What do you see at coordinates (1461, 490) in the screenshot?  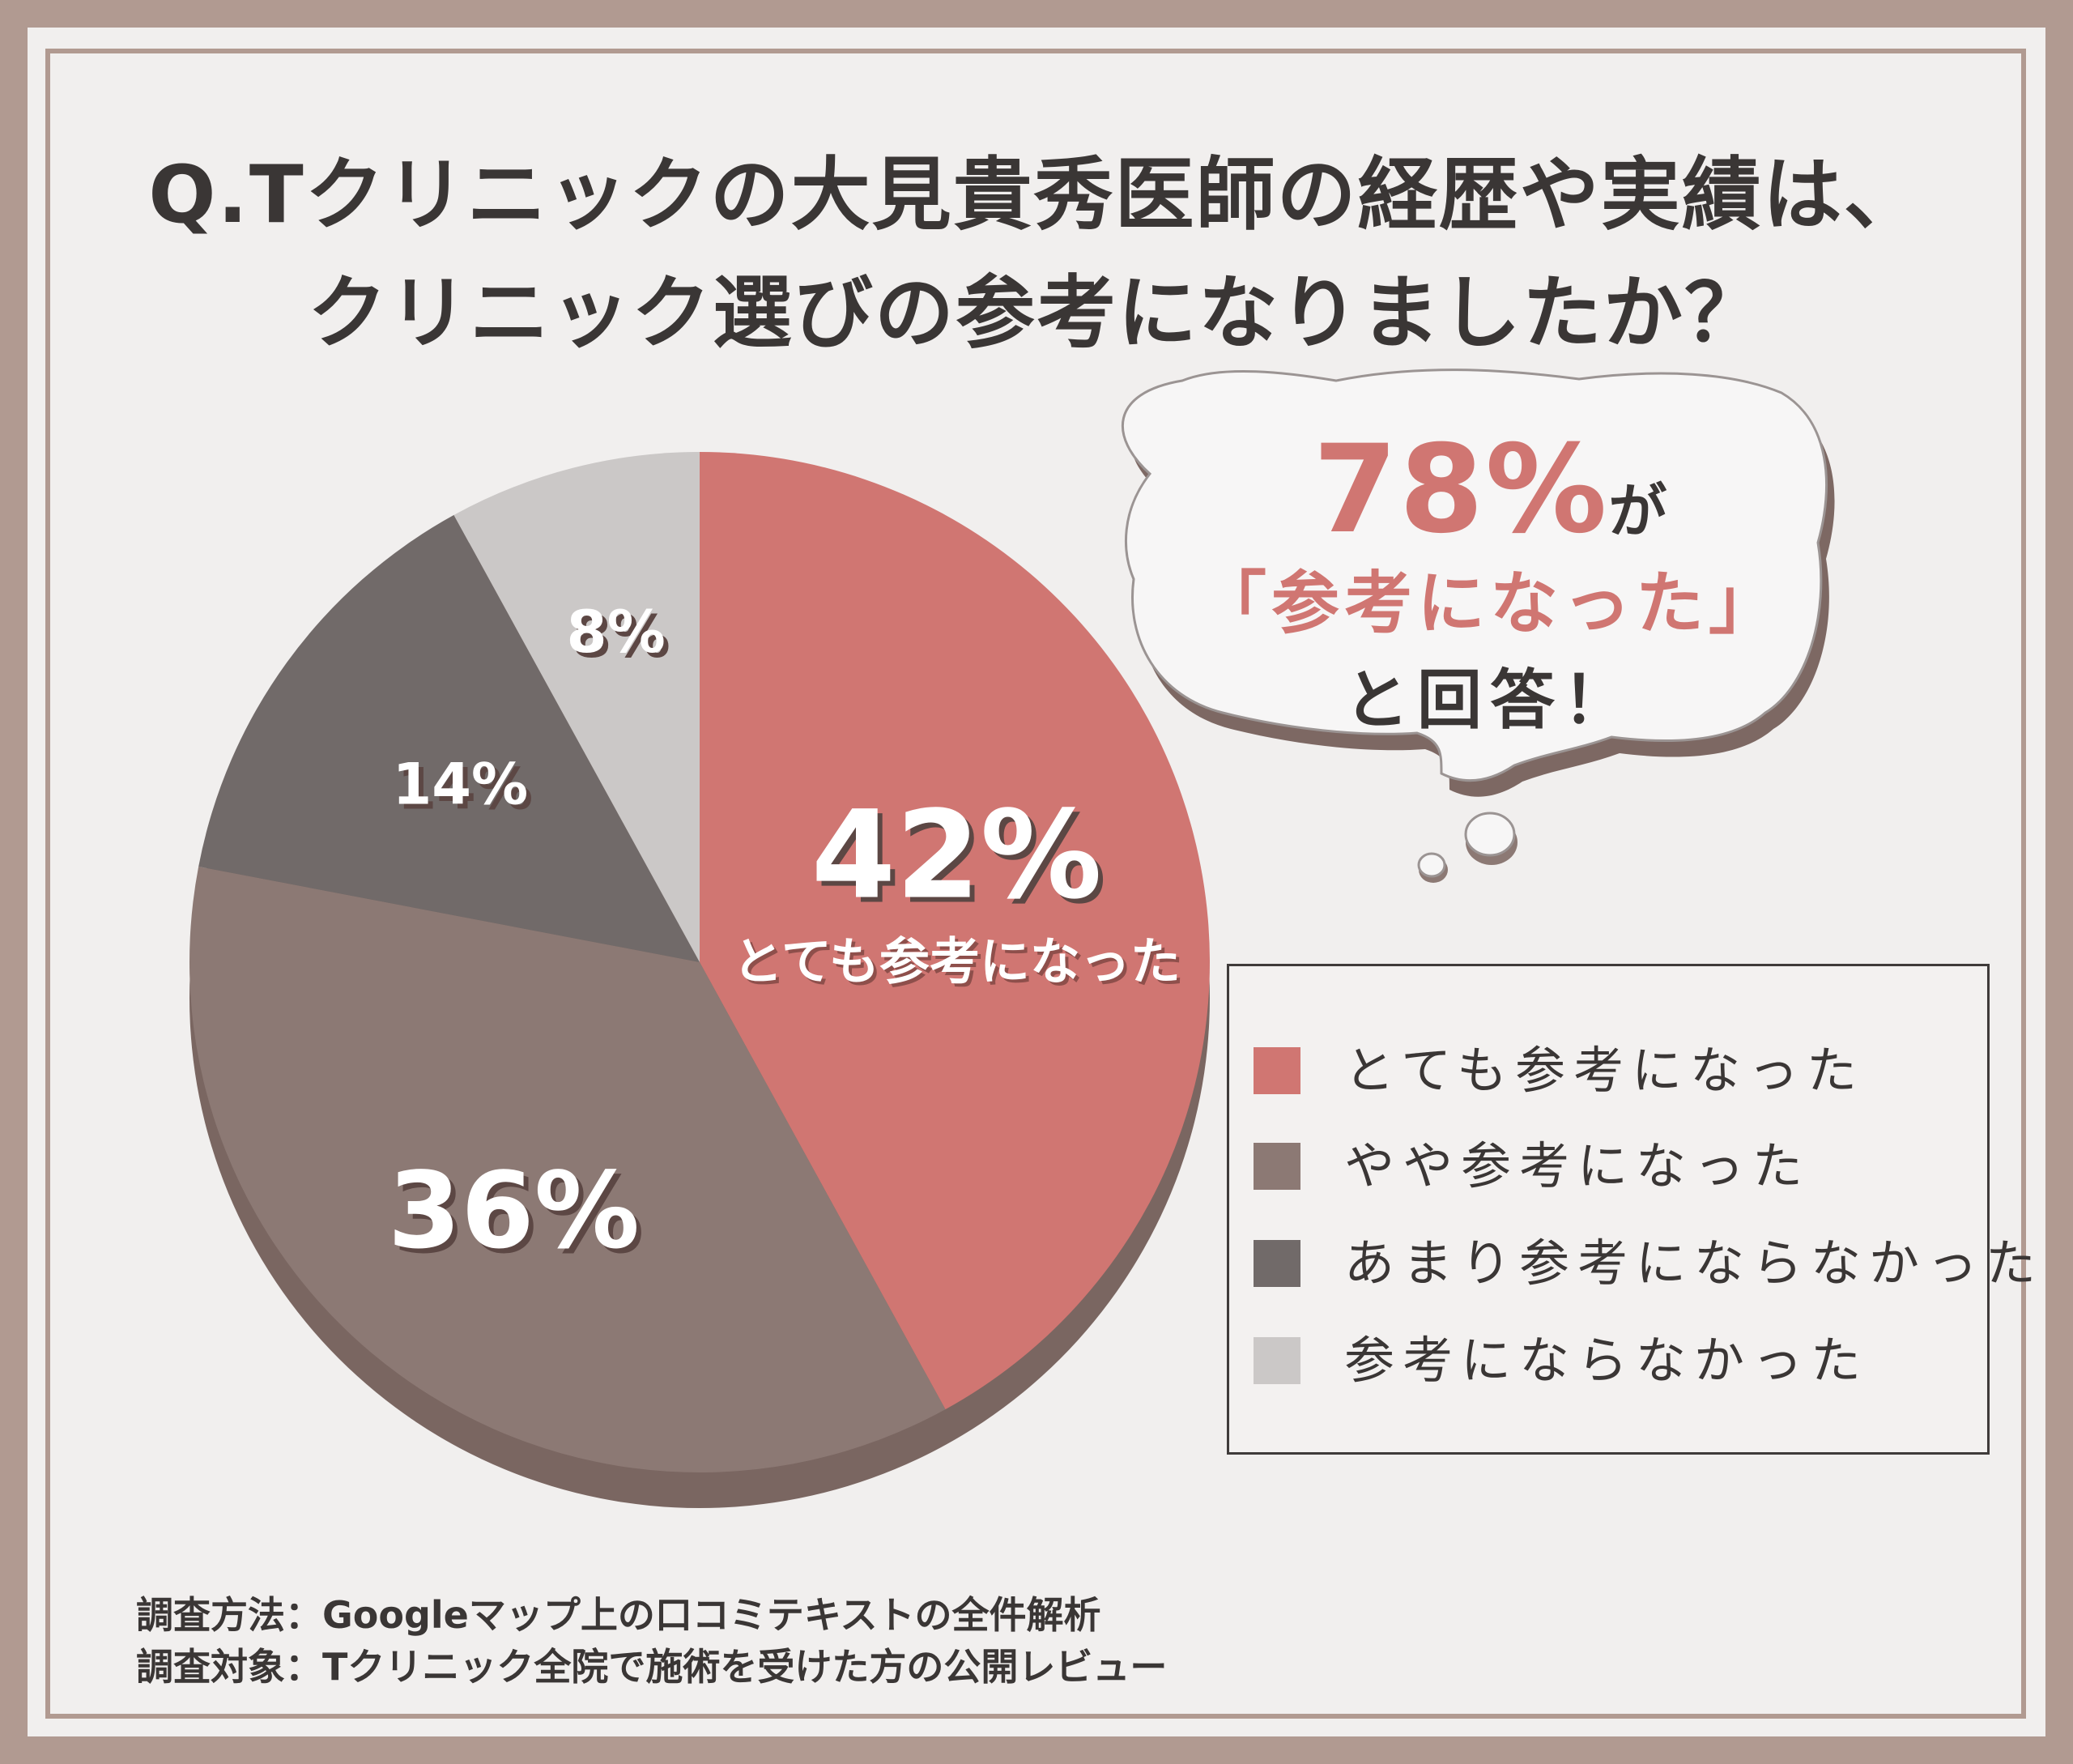 I see `callout-percent: 78%` at bounding box center [1461, 490].